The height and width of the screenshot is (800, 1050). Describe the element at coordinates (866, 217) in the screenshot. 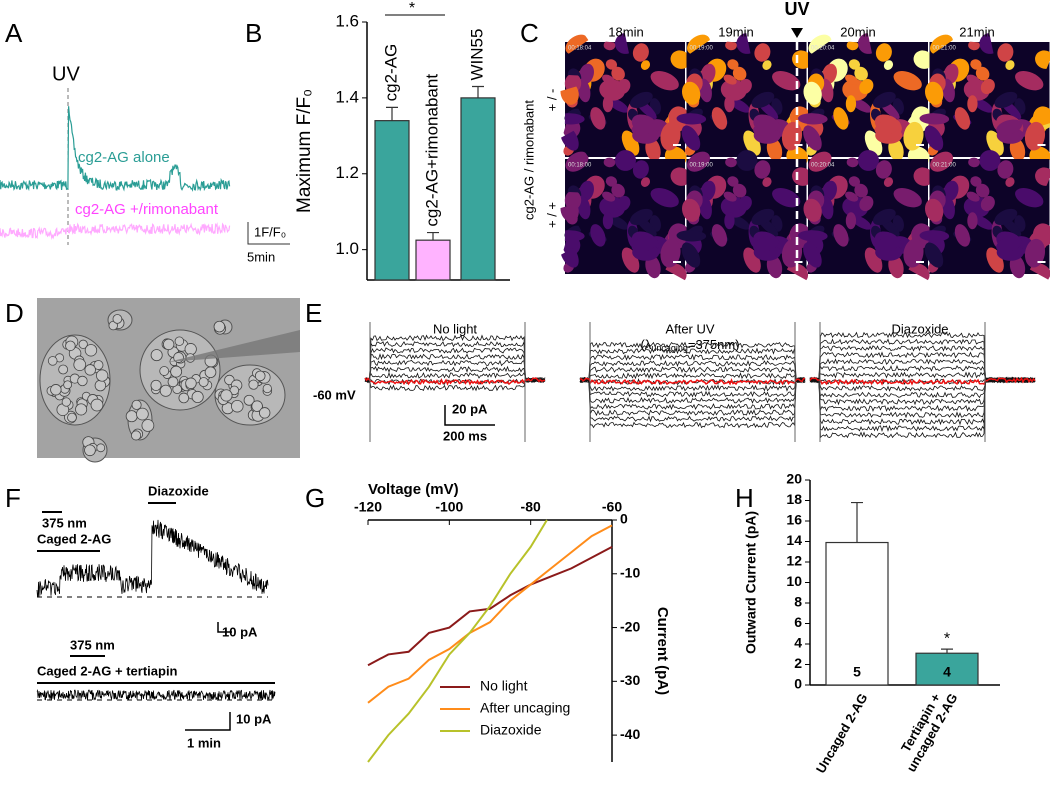

I see `heatmap-cell: 00:20:04` at that location.